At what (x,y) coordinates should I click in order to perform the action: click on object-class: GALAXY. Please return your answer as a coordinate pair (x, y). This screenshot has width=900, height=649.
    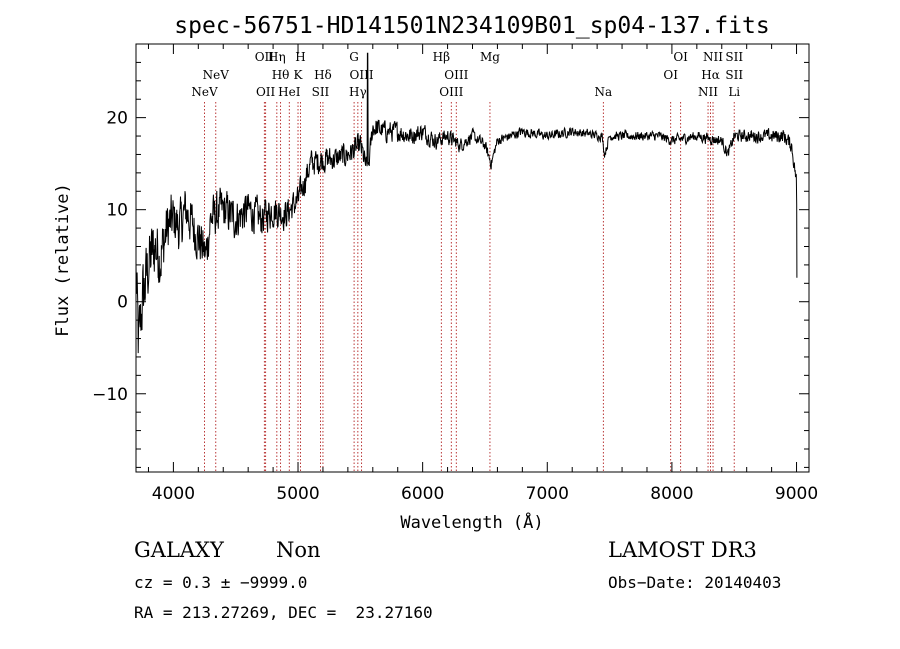
    Looking at the image, I should click on (179, 550).